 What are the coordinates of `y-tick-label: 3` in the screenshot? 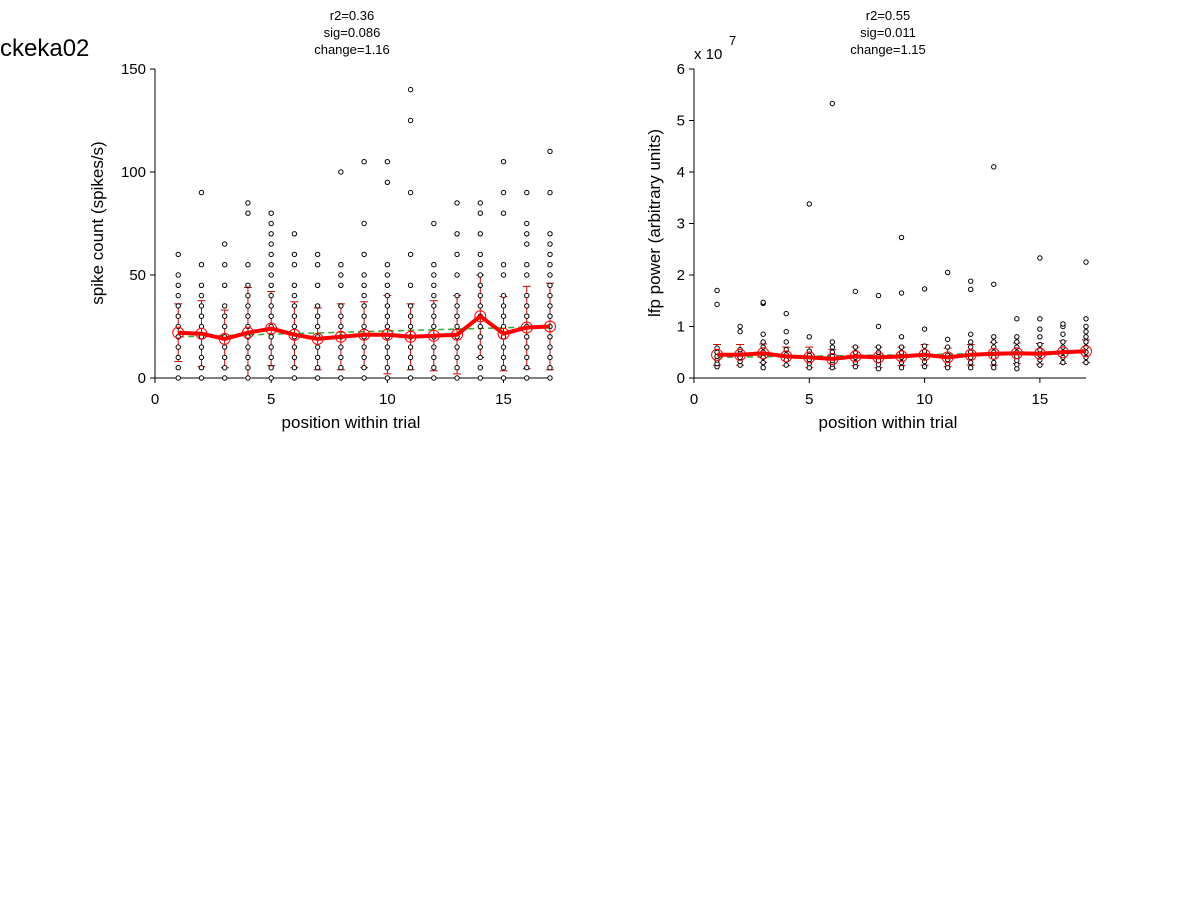 It's located at (681, 224).